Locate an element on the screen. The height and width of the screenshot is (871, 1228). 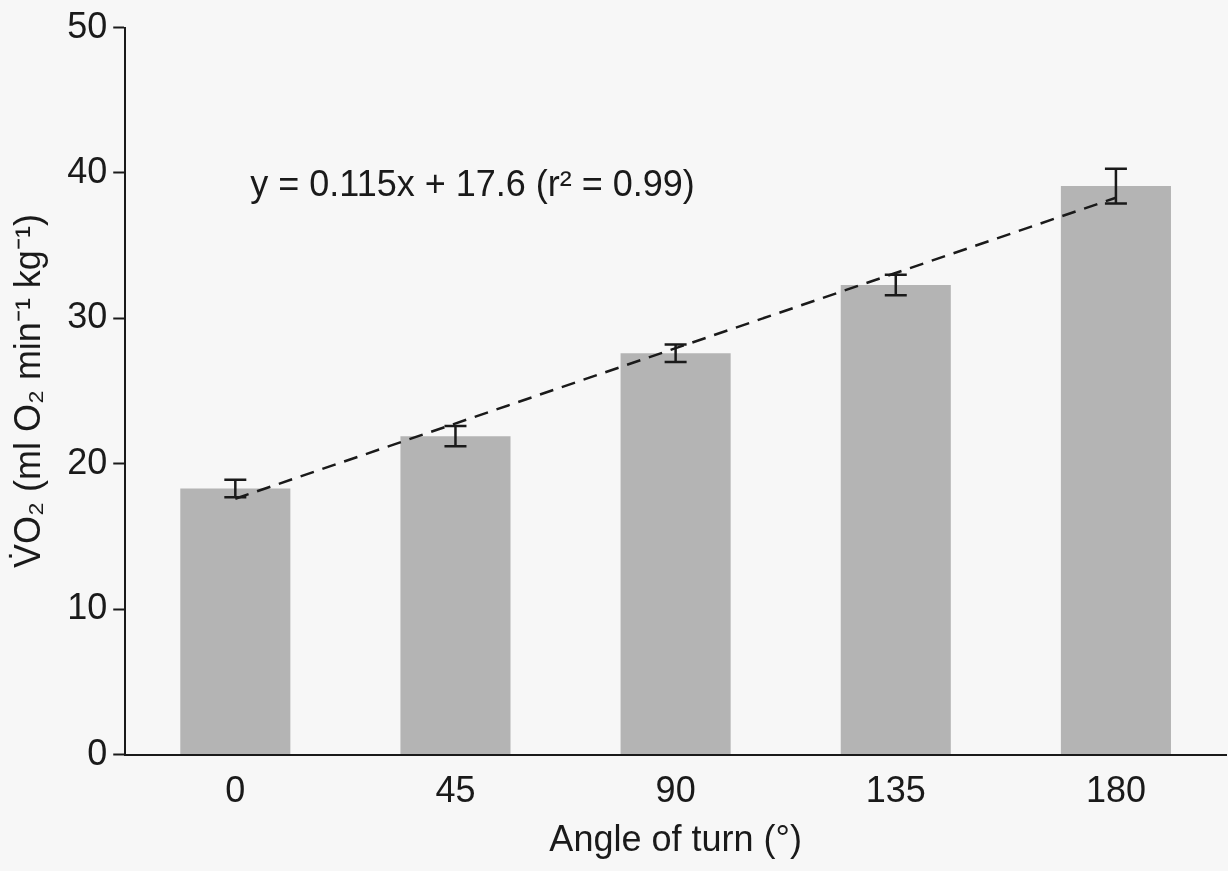
x-tick-label: 0 is located at coordinates (235, 790).